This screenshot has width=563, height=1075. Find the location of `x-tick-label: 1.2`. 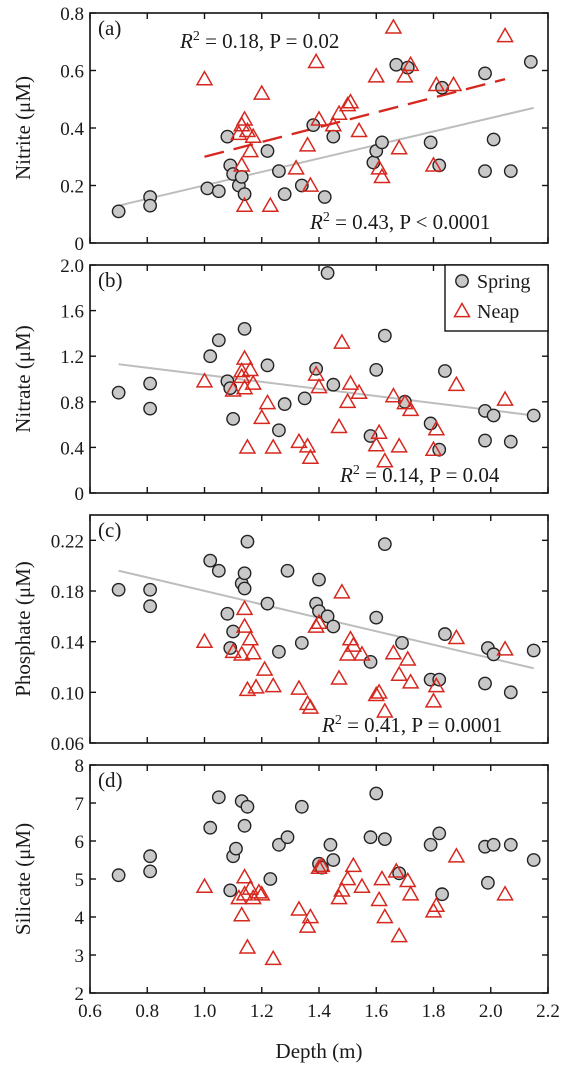

x-tick-label: 1.2 is located at coordinates (262, 1011).